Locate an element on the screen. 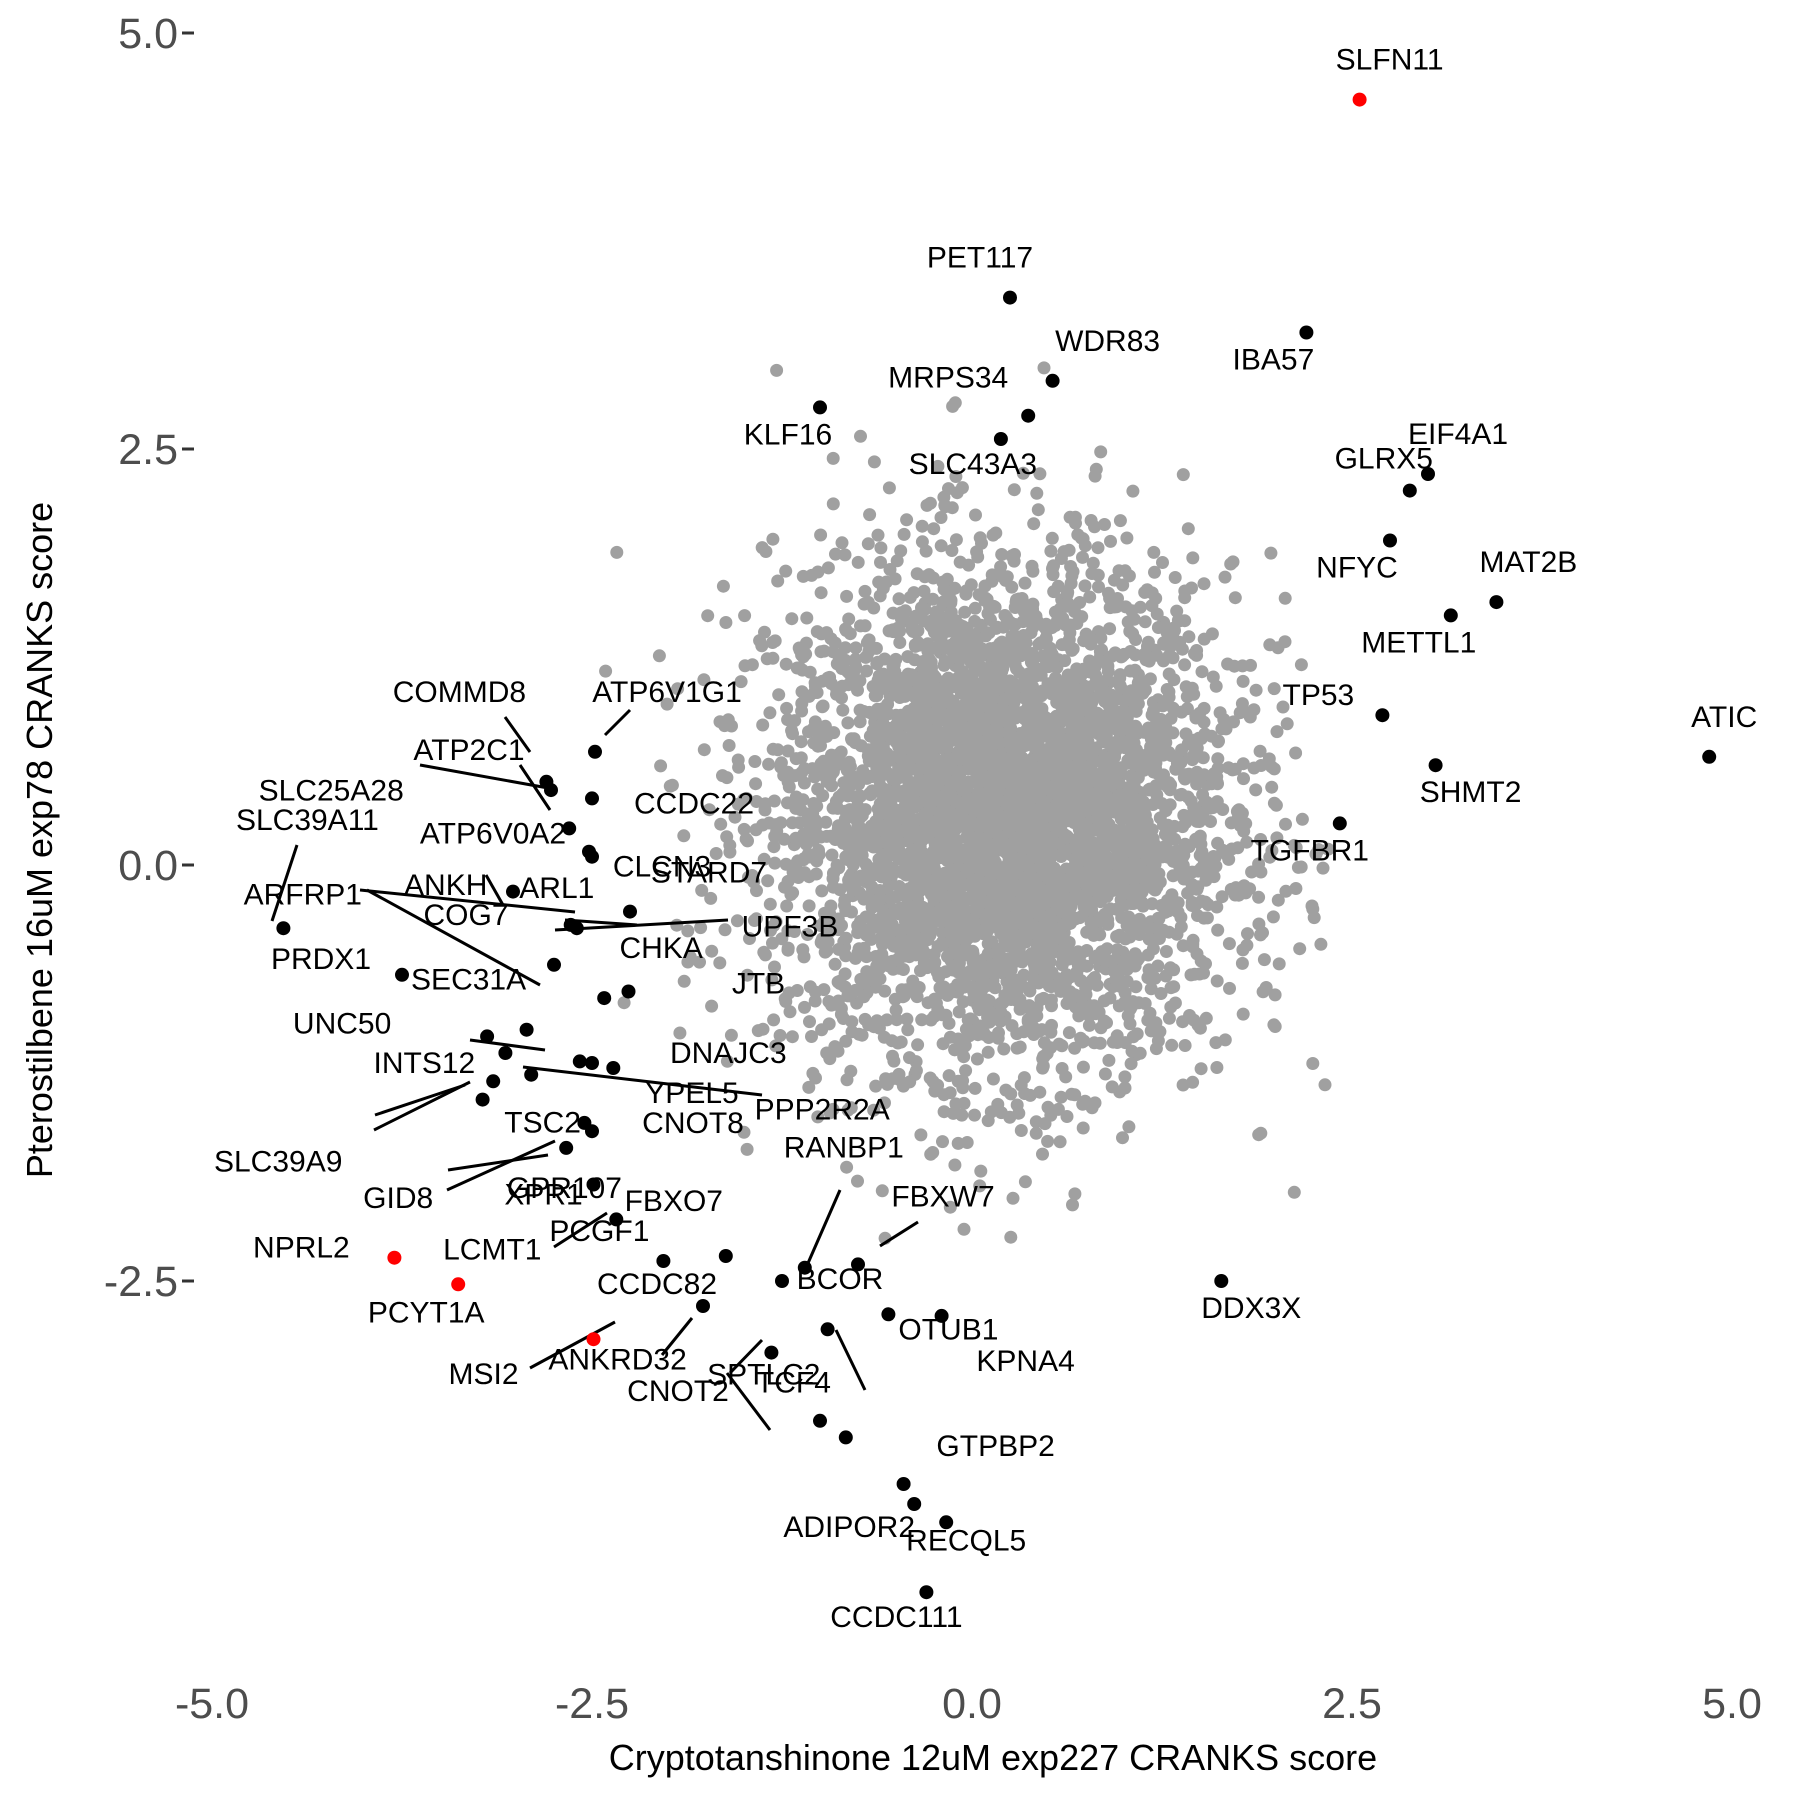  point-cnot8 is located at coordinates (592, 1131).